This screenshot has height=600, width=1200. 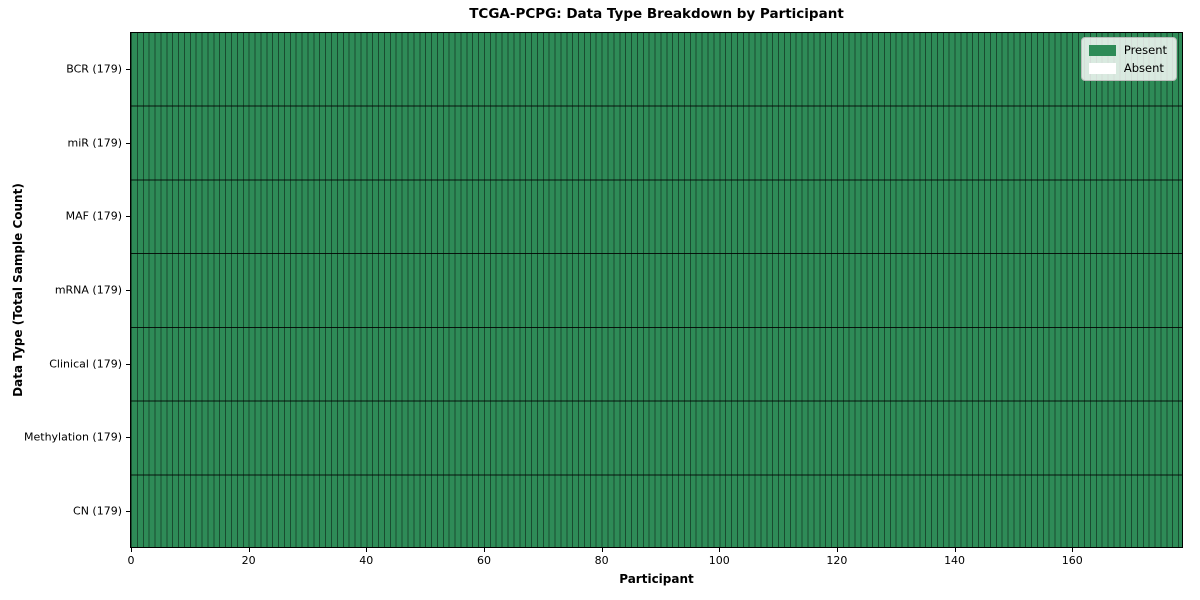 What do you see at coordinates (73, 437) in the screenshot?
I see `row-label-methylation: Methylation (179)` at bounding box center [73, 437].